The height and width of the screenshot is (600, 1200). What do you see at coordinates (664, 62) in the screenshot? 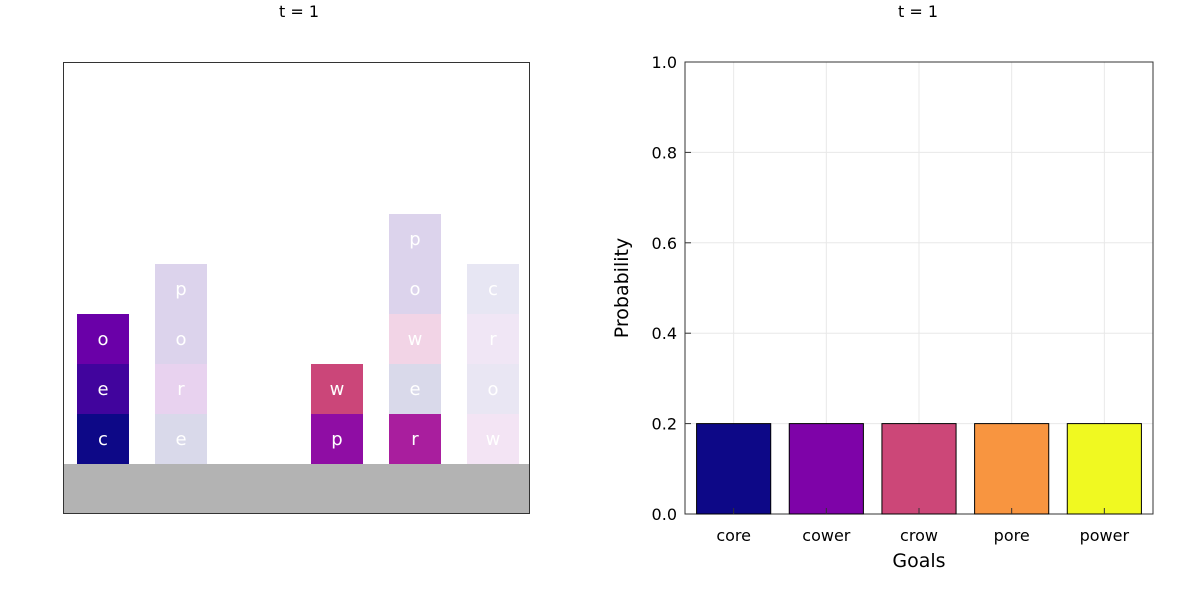
I see `y-tick-label: 1.0` at bounding box center [664, 62].